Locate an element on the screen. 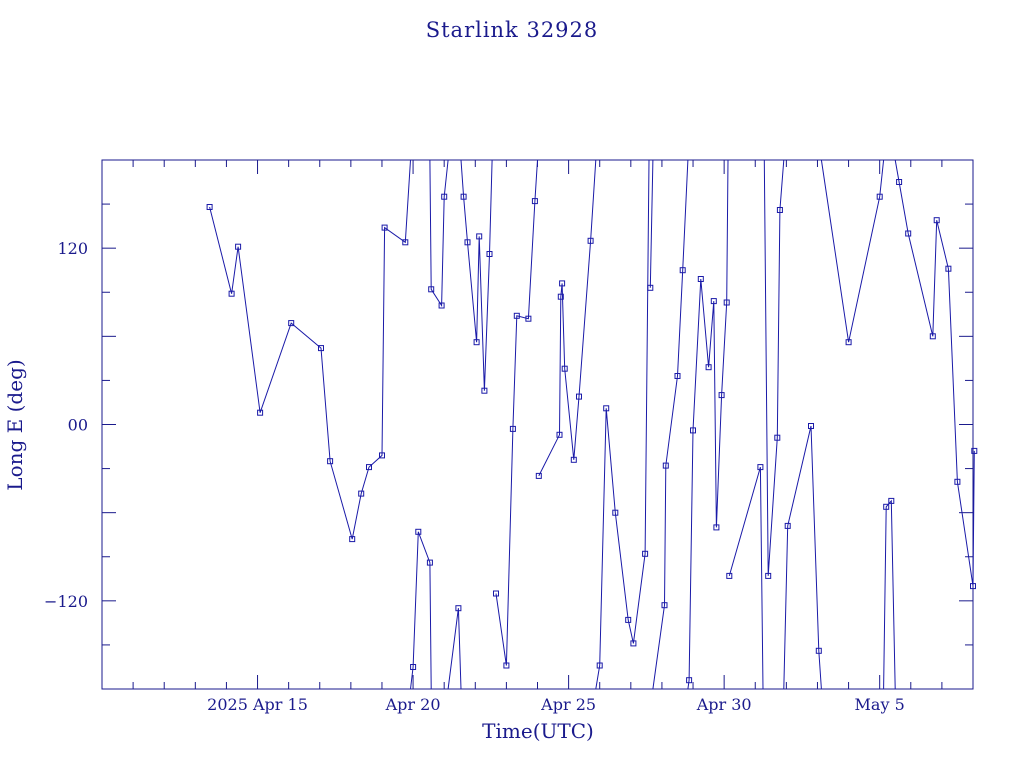 This screenshot has width=1024, height=768. x-tick-label: May 5 is located at coordinates (880, 704).